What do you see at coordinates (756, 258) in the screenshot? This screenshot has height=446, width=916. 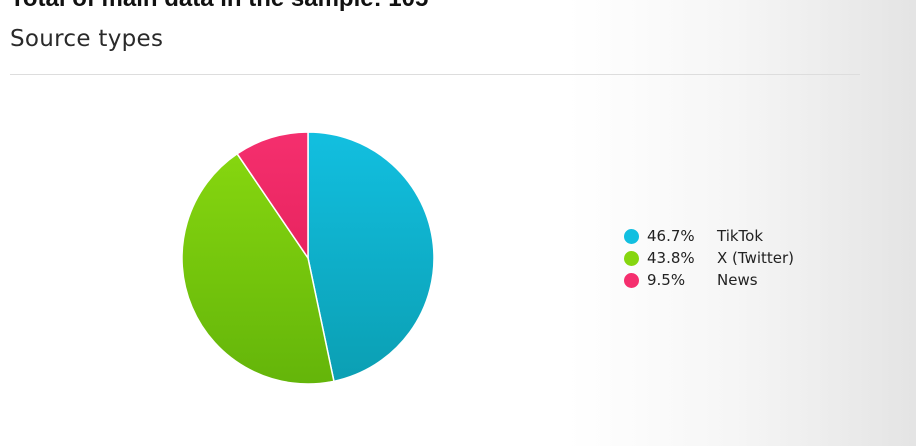 I see `legend-label: X (Twitter)` at bounding box center [756, 258].